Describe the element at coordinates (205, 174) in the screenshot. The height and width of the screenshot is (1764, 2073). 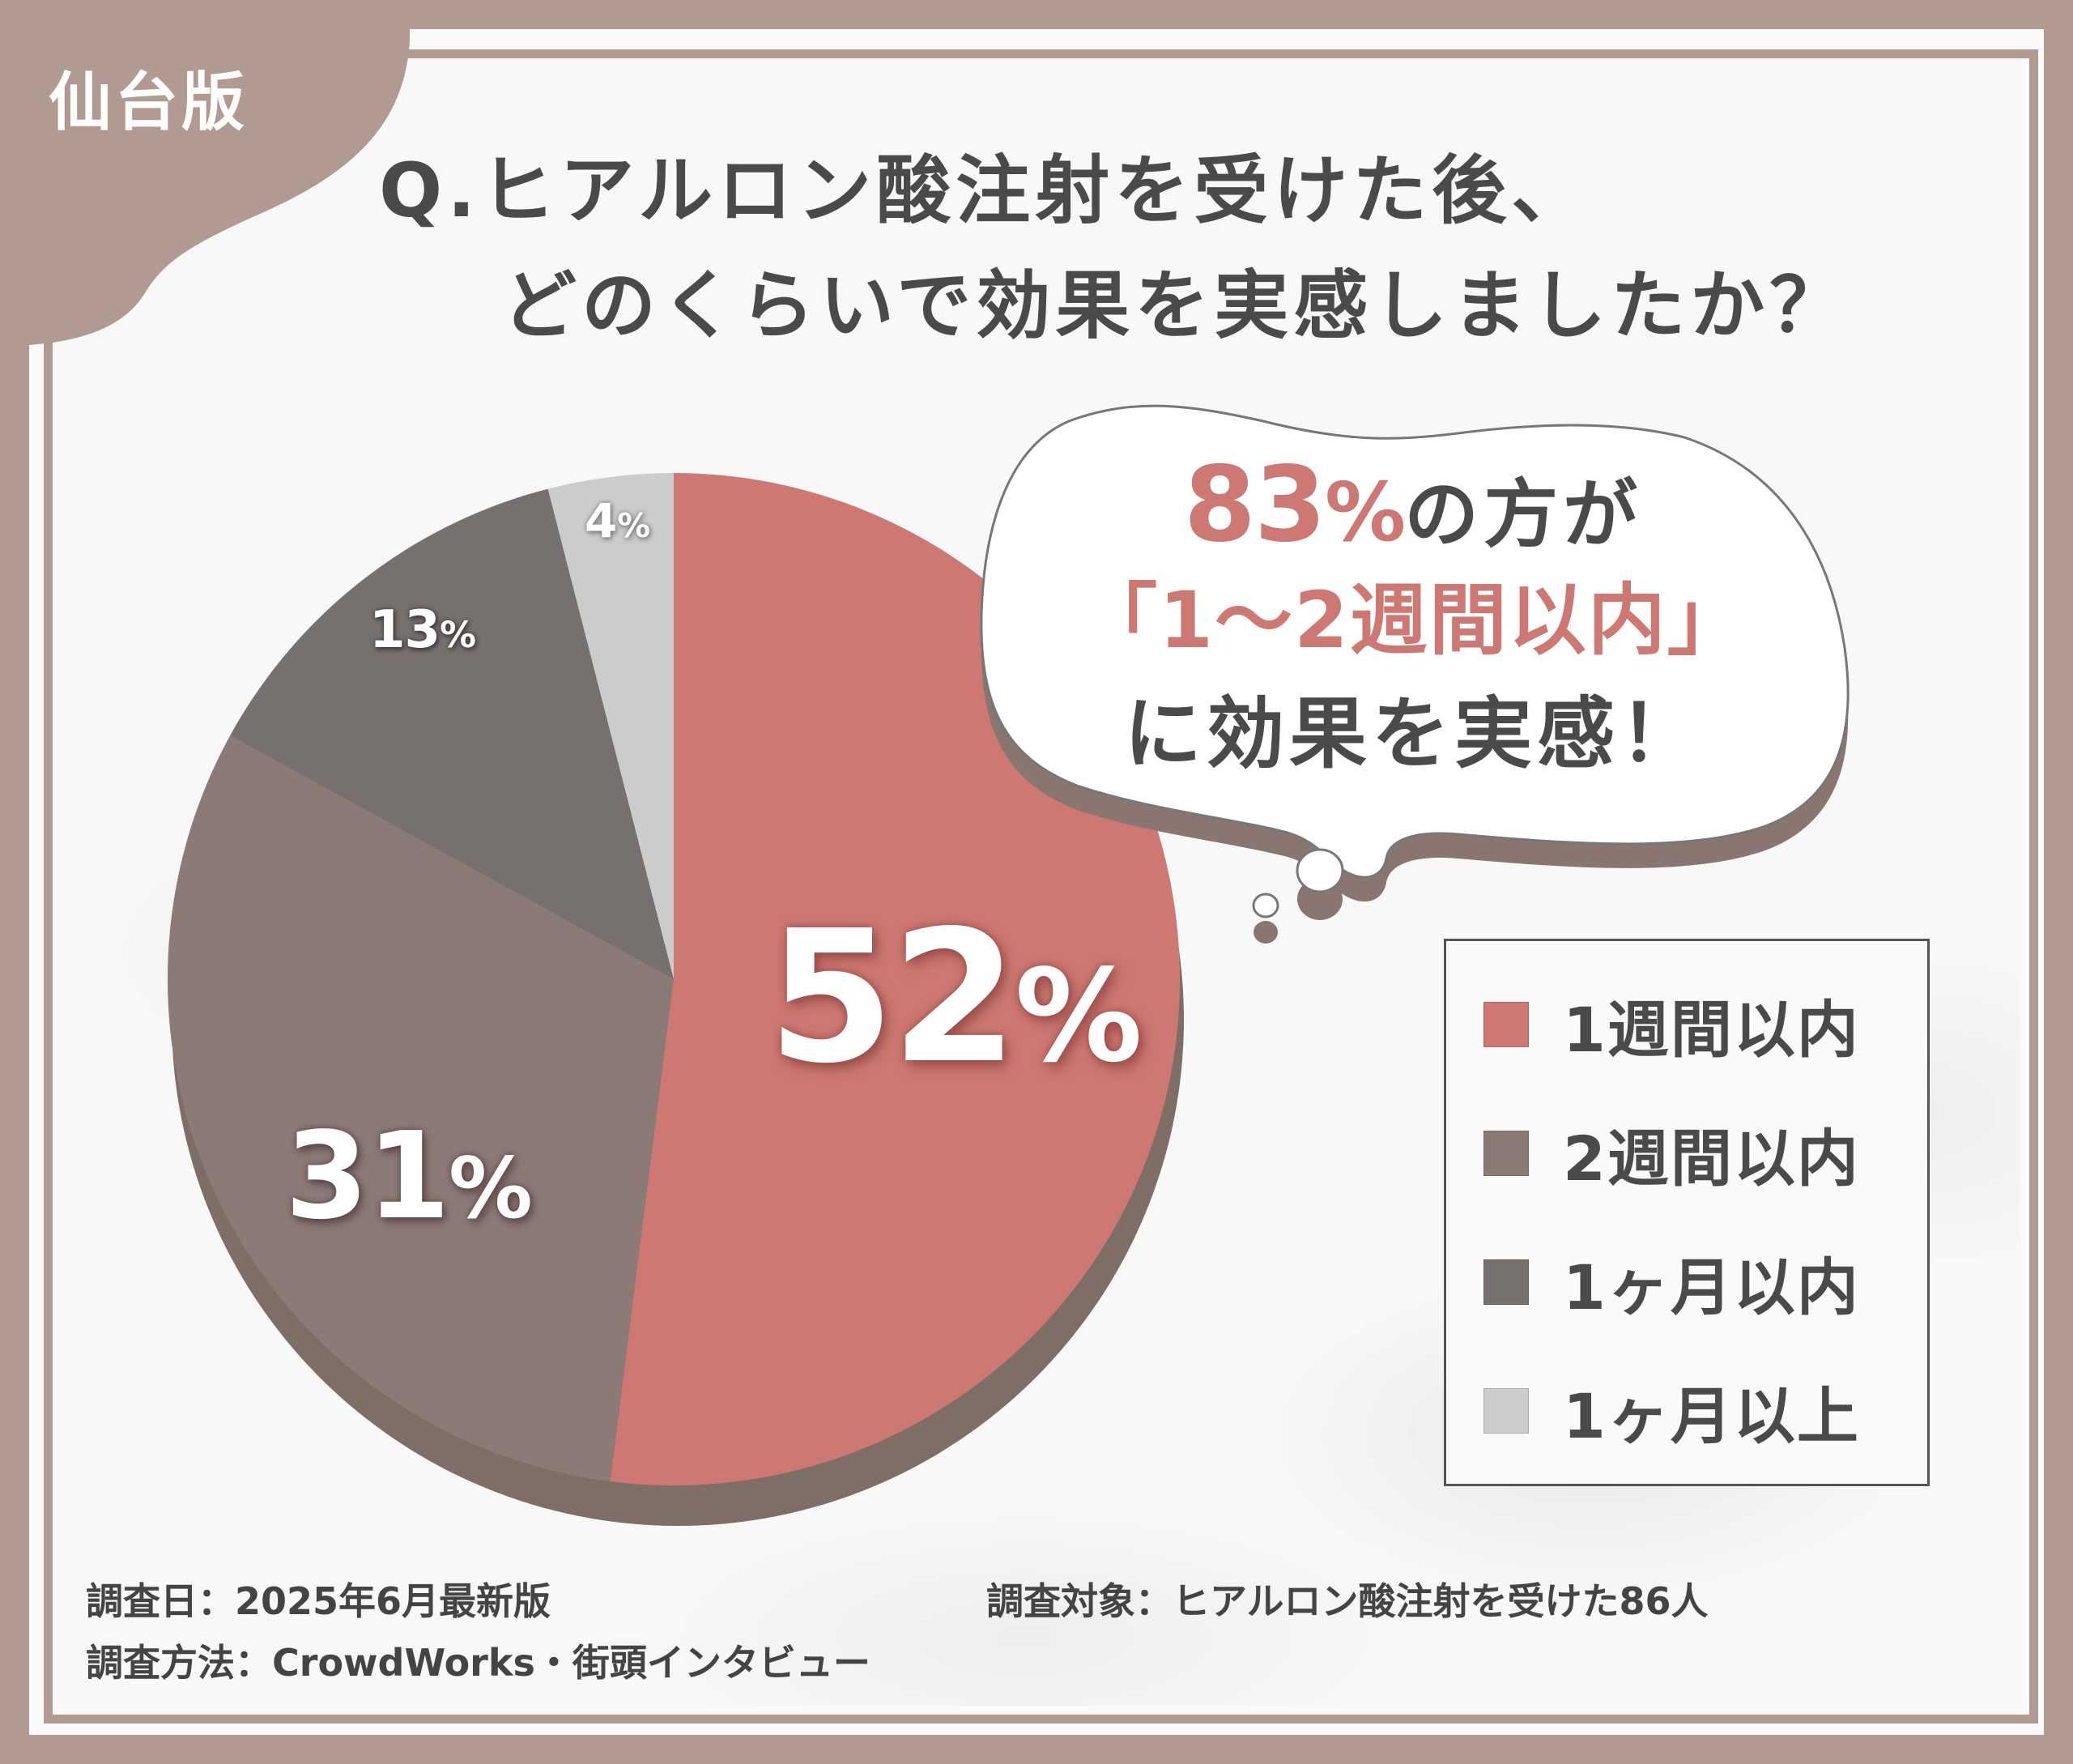
I see `region-tab-shape` at that location.